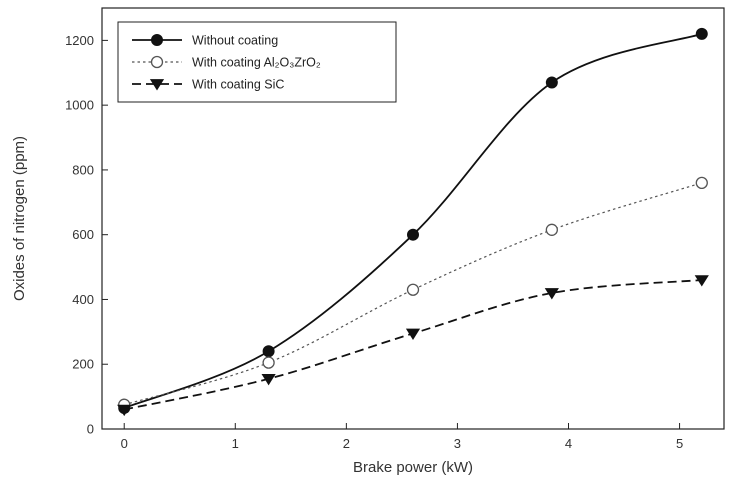  What do you see at coordinates (235, 41) in the screenshot?
I see `legend-label: Without coating` at bounding box center [235, 41].